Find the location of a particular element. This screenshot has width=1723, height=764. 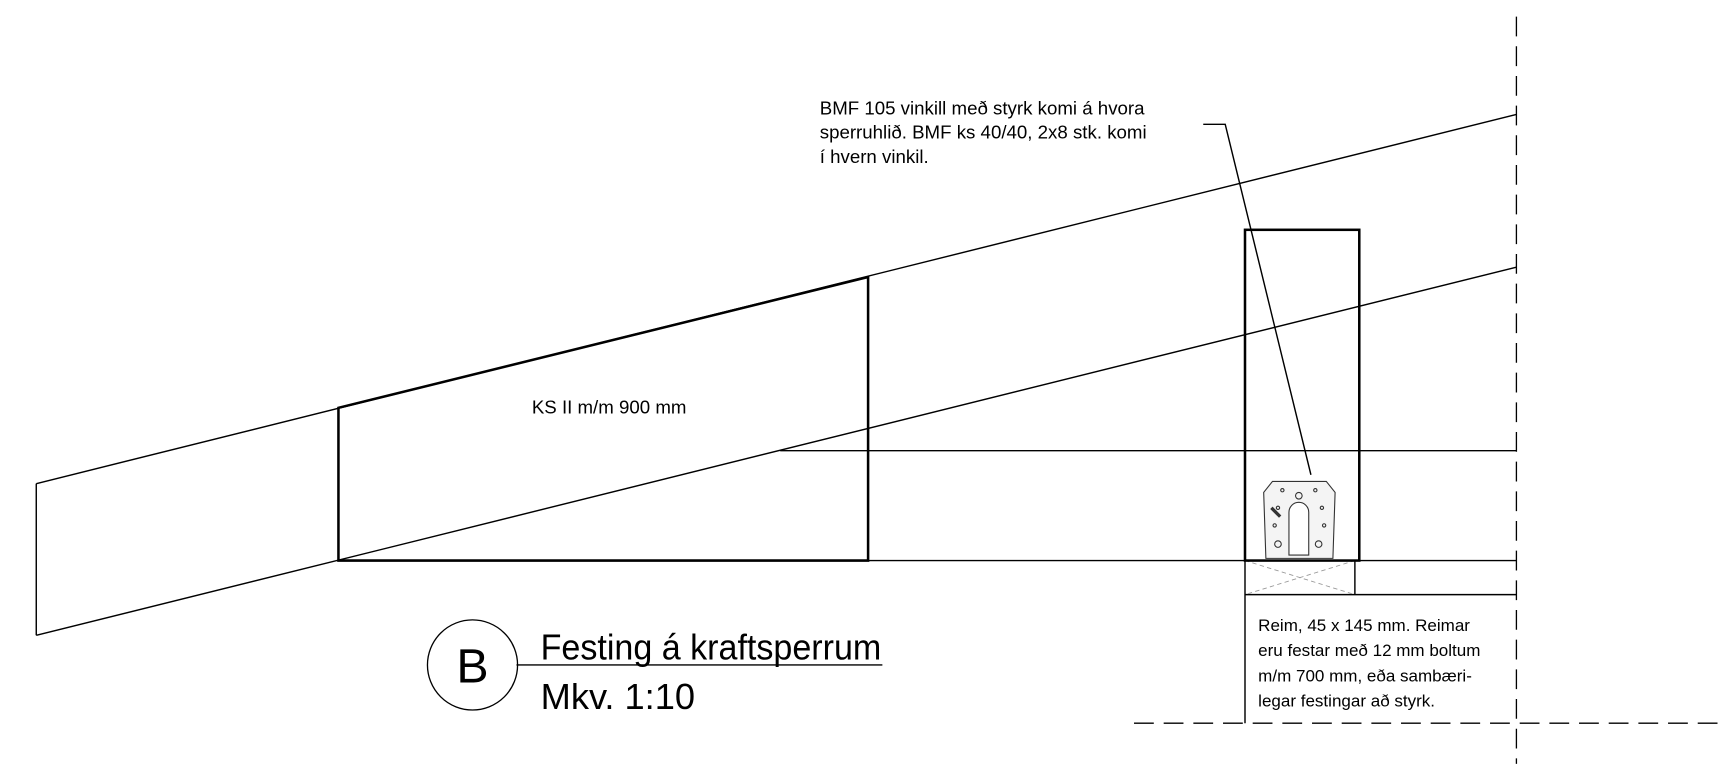

post is located at coordinates (1302, 395).